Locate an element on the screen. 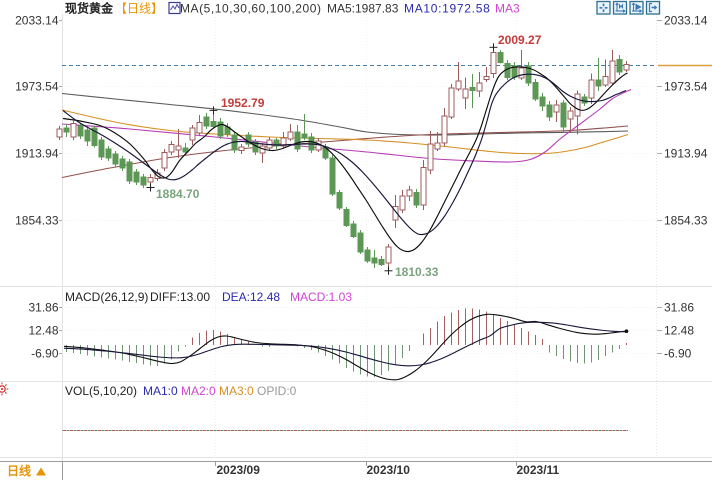 The image size is (712, 480). svg-text: OPID:0 is located at coordinates (277, 391).